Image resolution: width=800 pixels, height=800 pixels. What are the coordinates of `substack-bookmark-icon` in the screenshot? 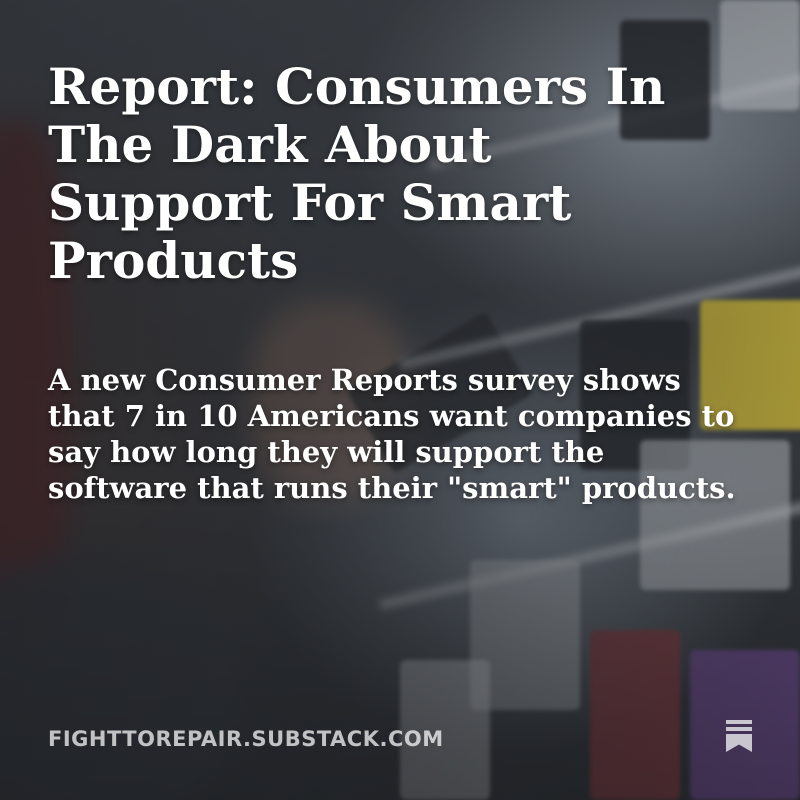 It's located at (739, 736).